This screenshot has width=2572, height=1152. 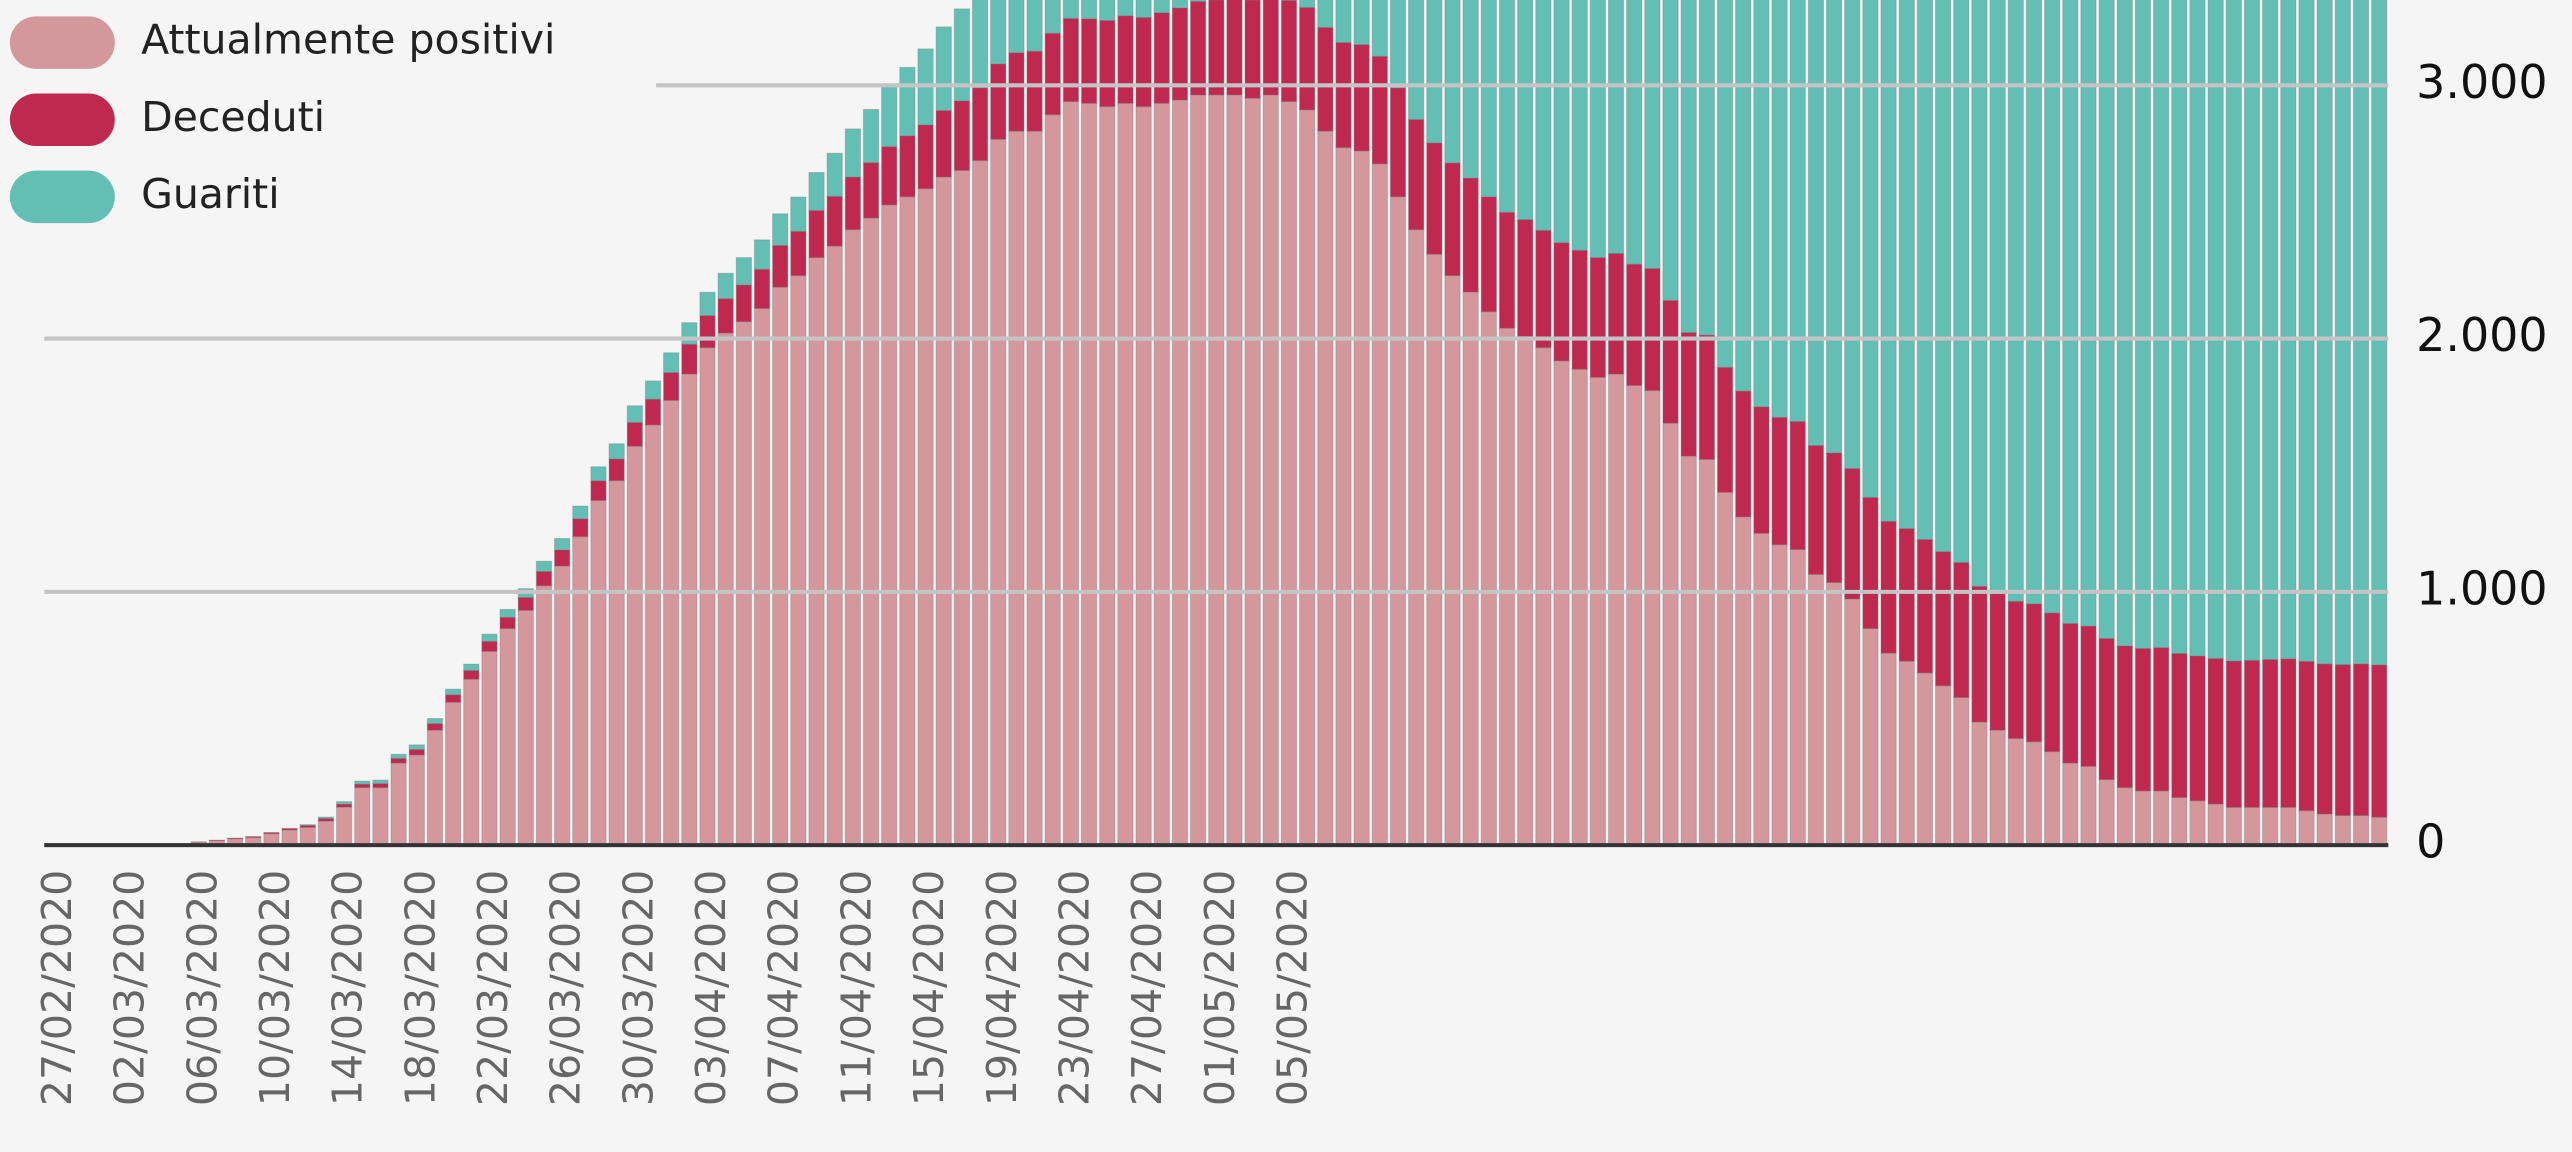 What do you see at coordinates (2481, 588) in the screenshot?
I see `y-tick-label: 1.000` at bounding box center [2481, 588].